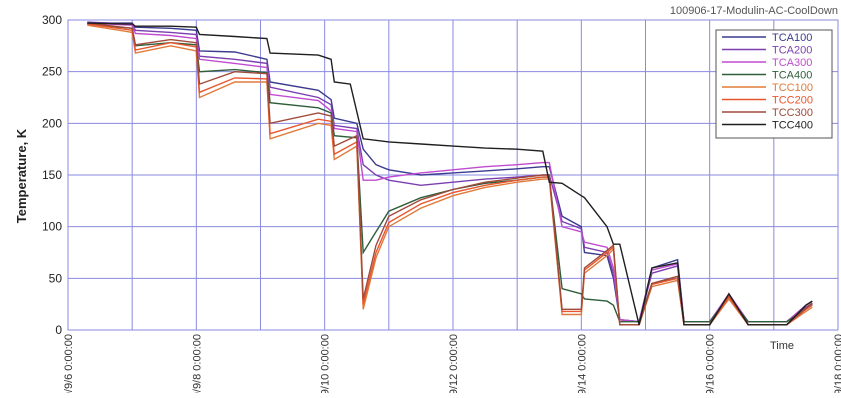  What do you see at coordinates (792, 51) in the screenshot?
I see `legend-label: TCA200` at bounding box center [792, 51].